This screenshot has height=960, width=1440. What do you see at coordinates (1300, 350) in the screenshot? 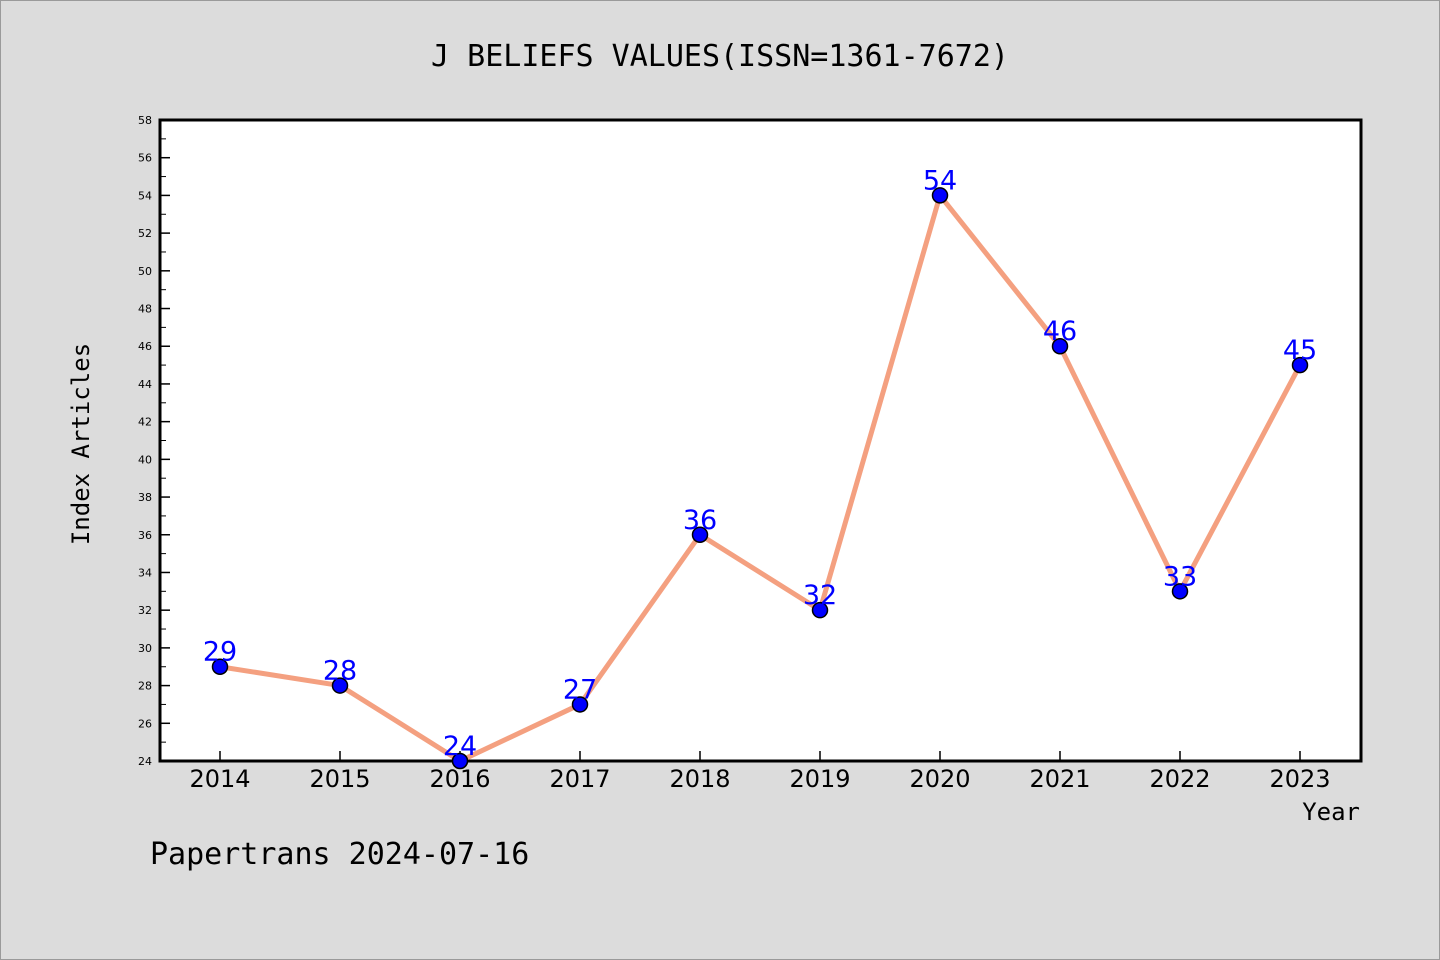
I see `data-label: 45` at bounding box center [1300, 350].